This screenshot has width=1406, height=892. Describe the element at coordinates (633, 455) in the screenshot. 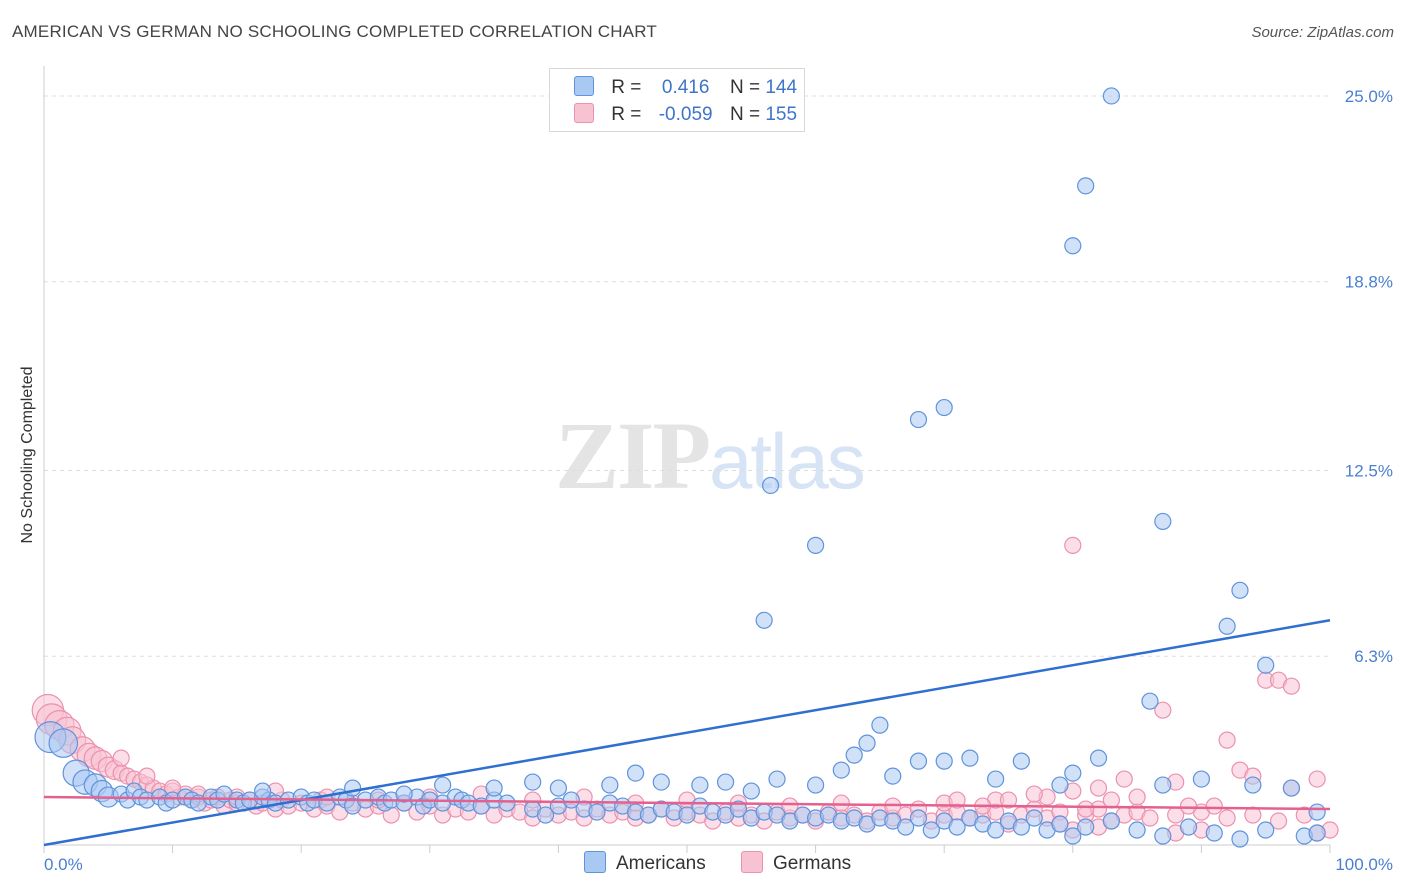

I see `watermark-zip: ZIP` at that location.